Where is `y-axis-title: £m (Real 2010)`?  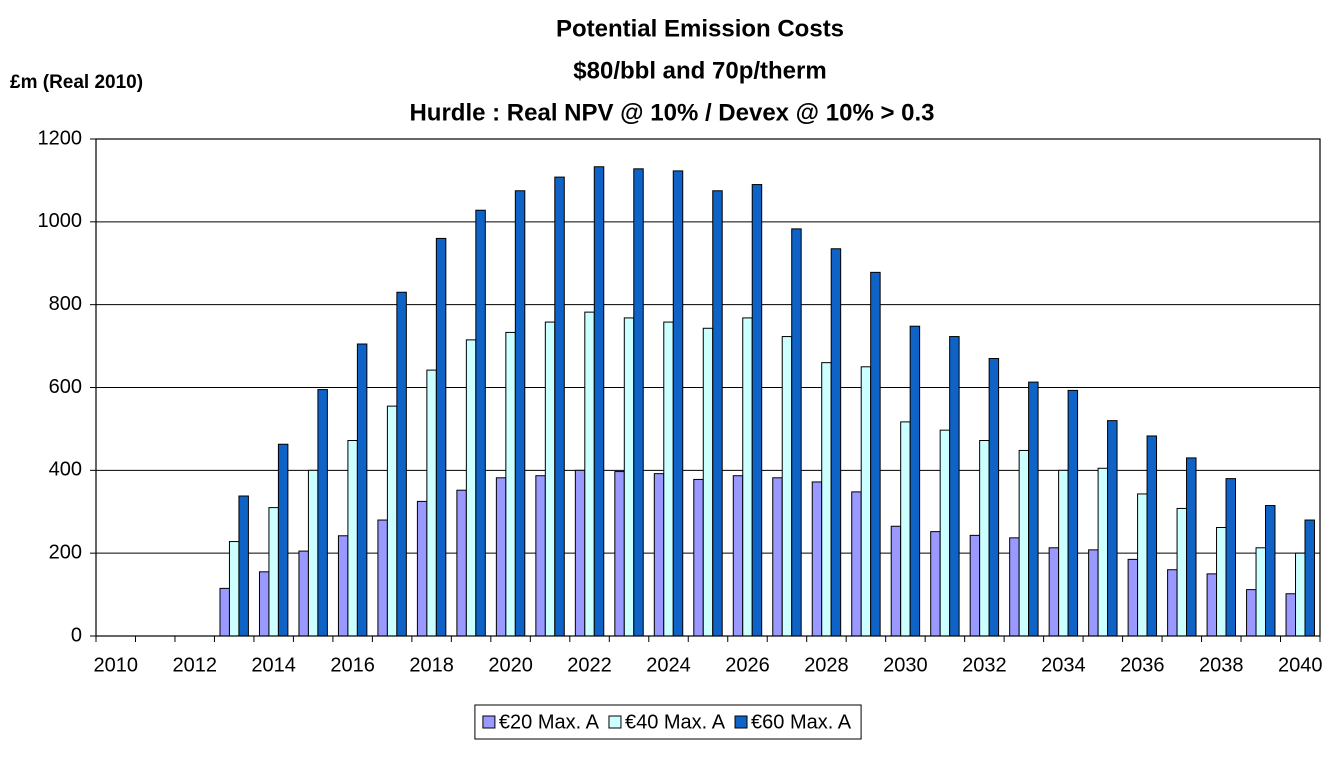
y-axis-title: £m (Real 2010) is located at coordinates (76, 82).